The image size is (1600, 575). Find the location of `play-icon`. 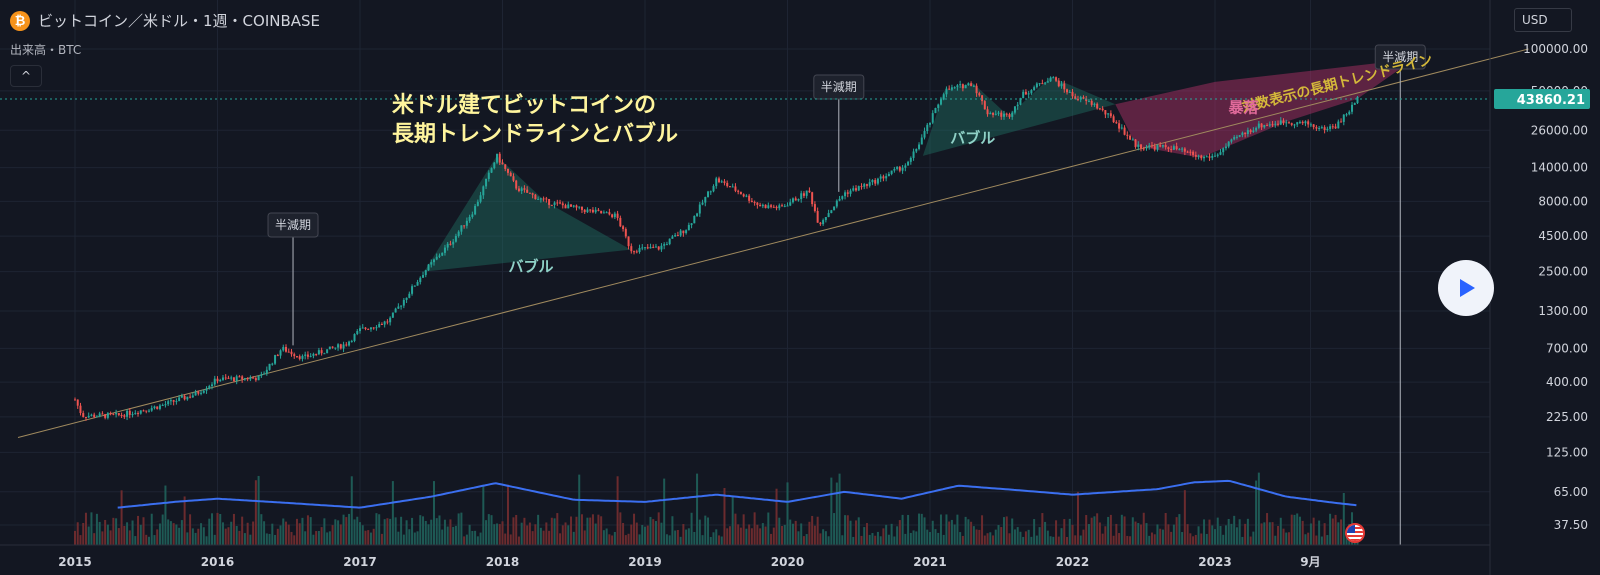

play-icon is located at coordinates (1467, 288).